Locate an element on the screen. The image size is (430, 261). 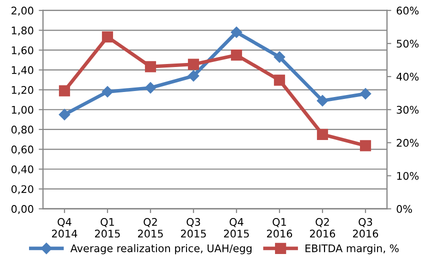
y-tick-label: 0,00 is located at coordinates (22, 209).